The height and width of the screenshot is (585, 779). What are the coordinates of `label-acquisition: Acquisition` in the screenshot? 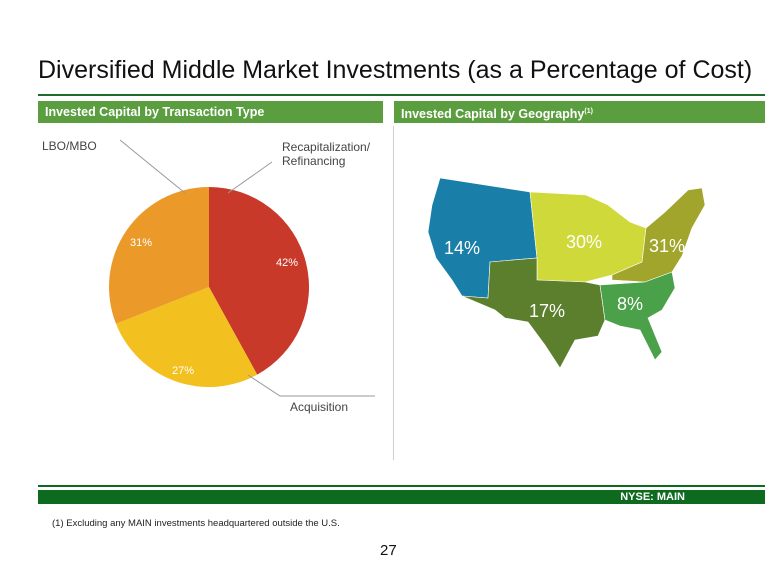 It's located at (319, 407).